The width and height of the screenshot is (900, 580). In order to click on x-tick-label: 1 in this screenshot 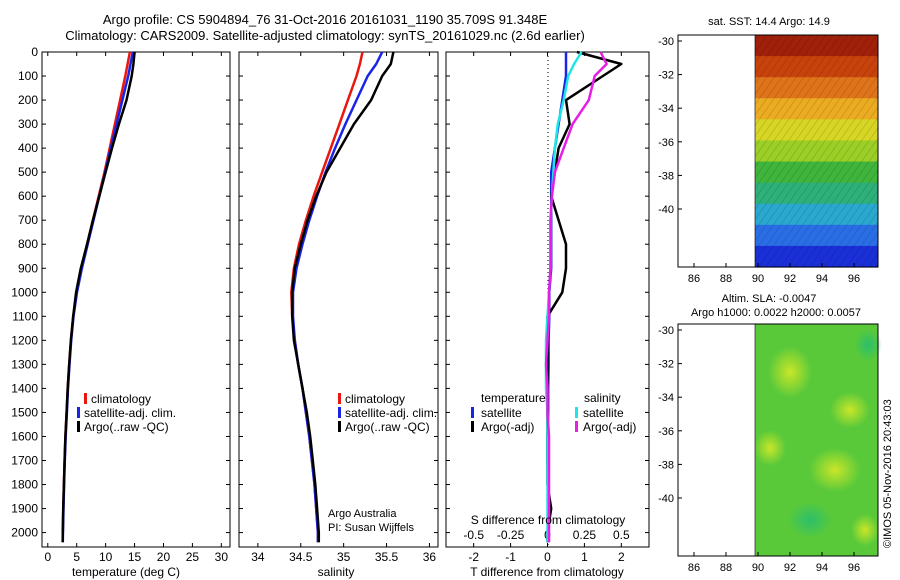, I will do `click(584, 557)`.